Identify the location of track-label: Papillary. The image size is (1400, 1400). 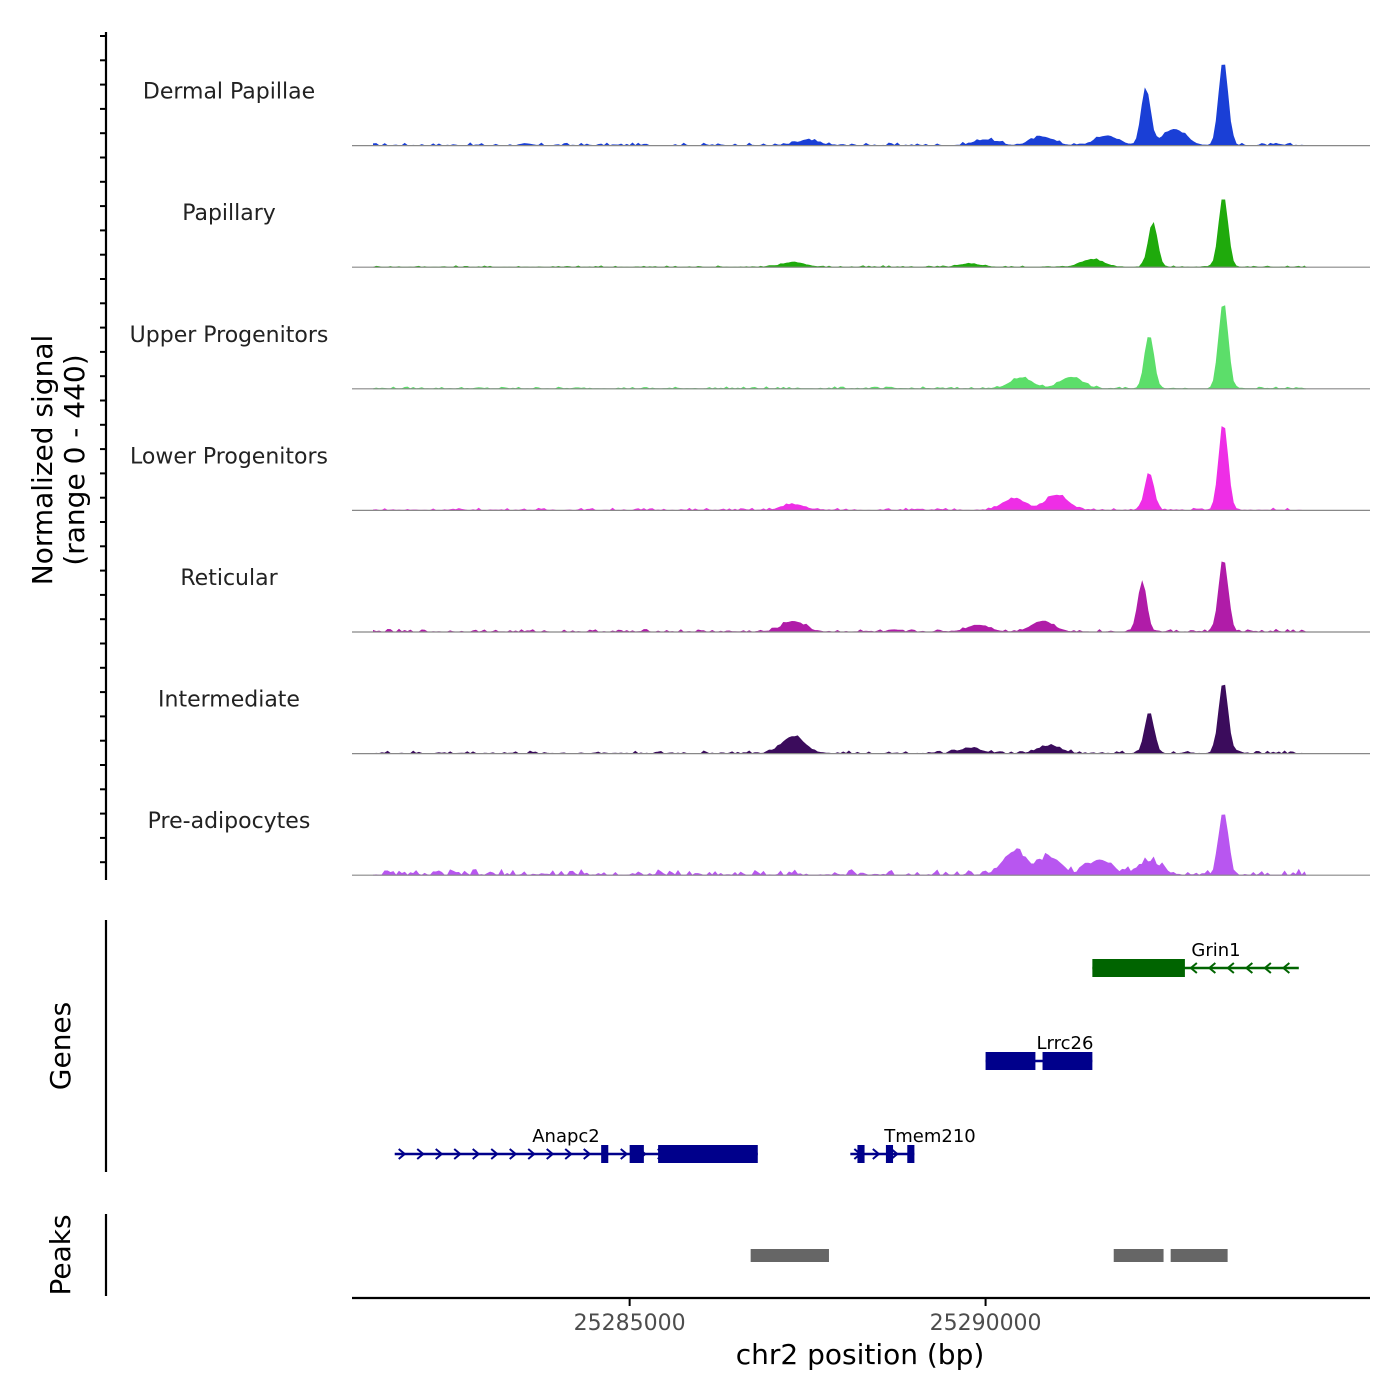
(229, 213).